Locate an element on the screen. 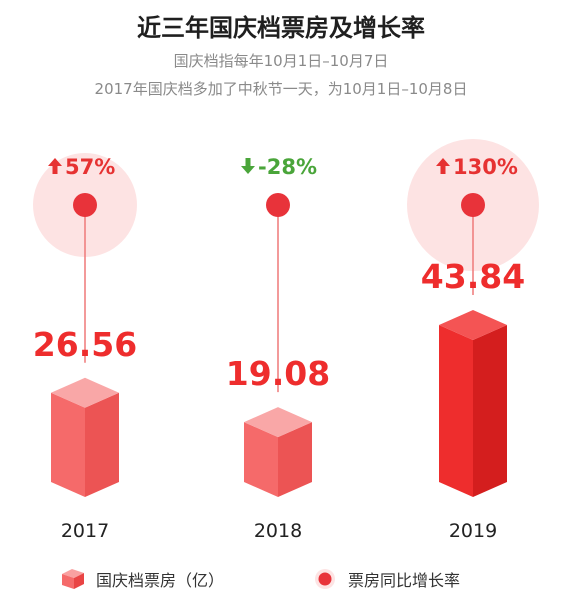  value-label-2017: 26.56 is located at coordinates (85, 344).